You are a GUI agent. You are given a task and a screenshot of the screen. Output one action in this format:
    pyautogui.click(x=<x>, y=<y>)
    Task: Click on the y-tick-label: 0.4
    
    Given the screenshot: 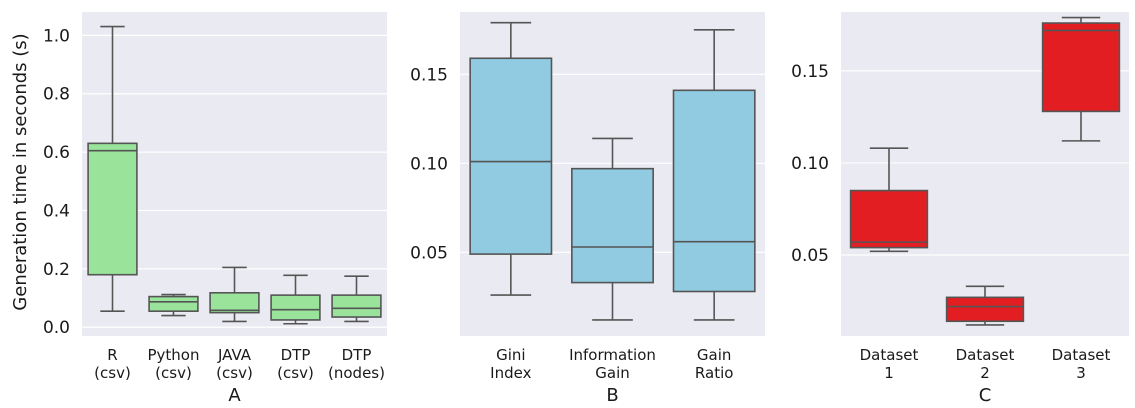 What is the action you would take?
    pyautogui.click(x=56, y=211)
    